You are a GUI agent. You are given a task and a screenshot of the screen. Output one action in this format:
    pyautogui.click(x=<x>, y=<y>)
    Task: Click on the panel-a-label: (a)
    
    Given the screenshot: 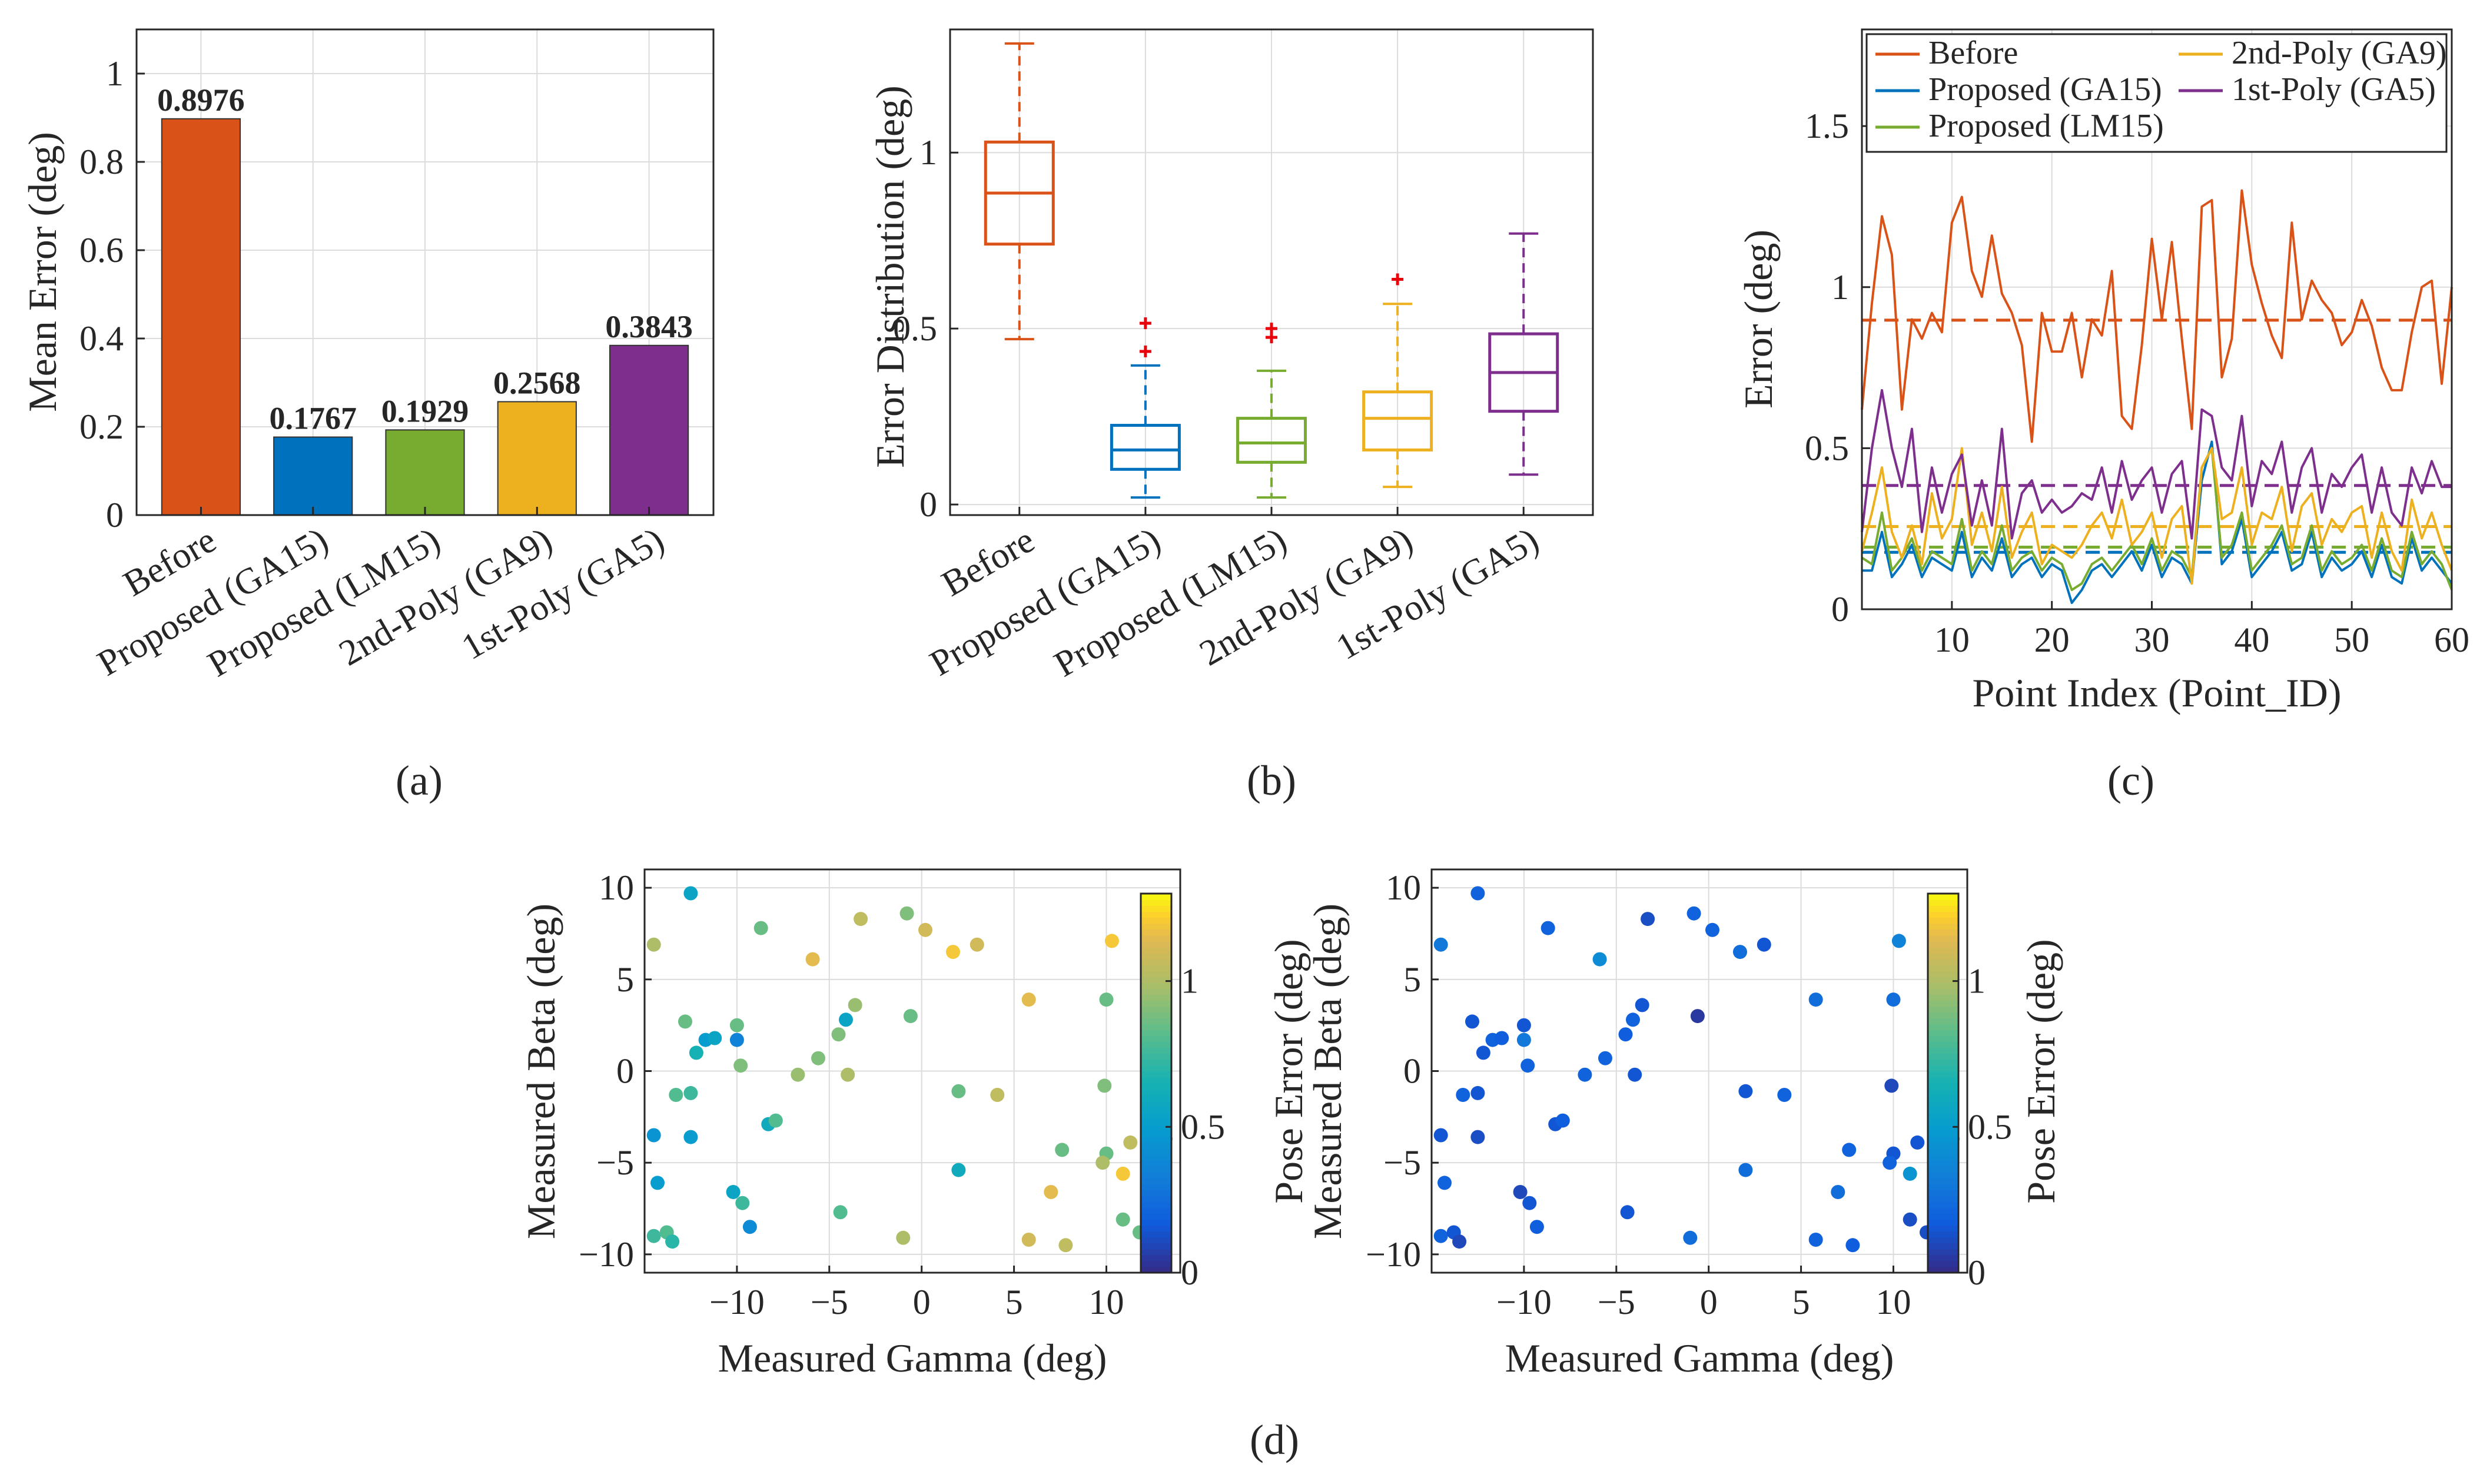 What is the action you would take?
    pyautogui.click(x=419, y=781)
    